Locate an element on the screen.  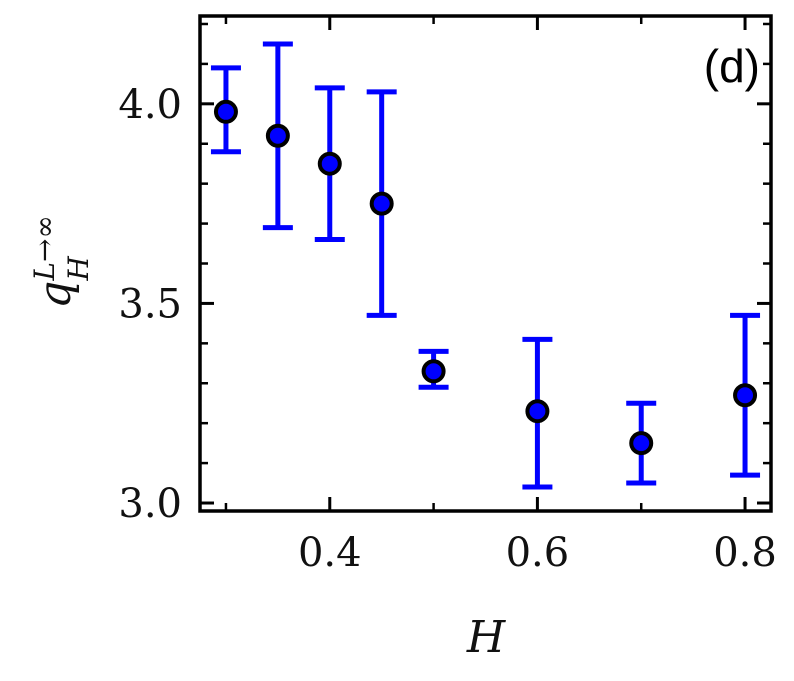
svg-text: qL→∞H is located at coordinates (61, 262).